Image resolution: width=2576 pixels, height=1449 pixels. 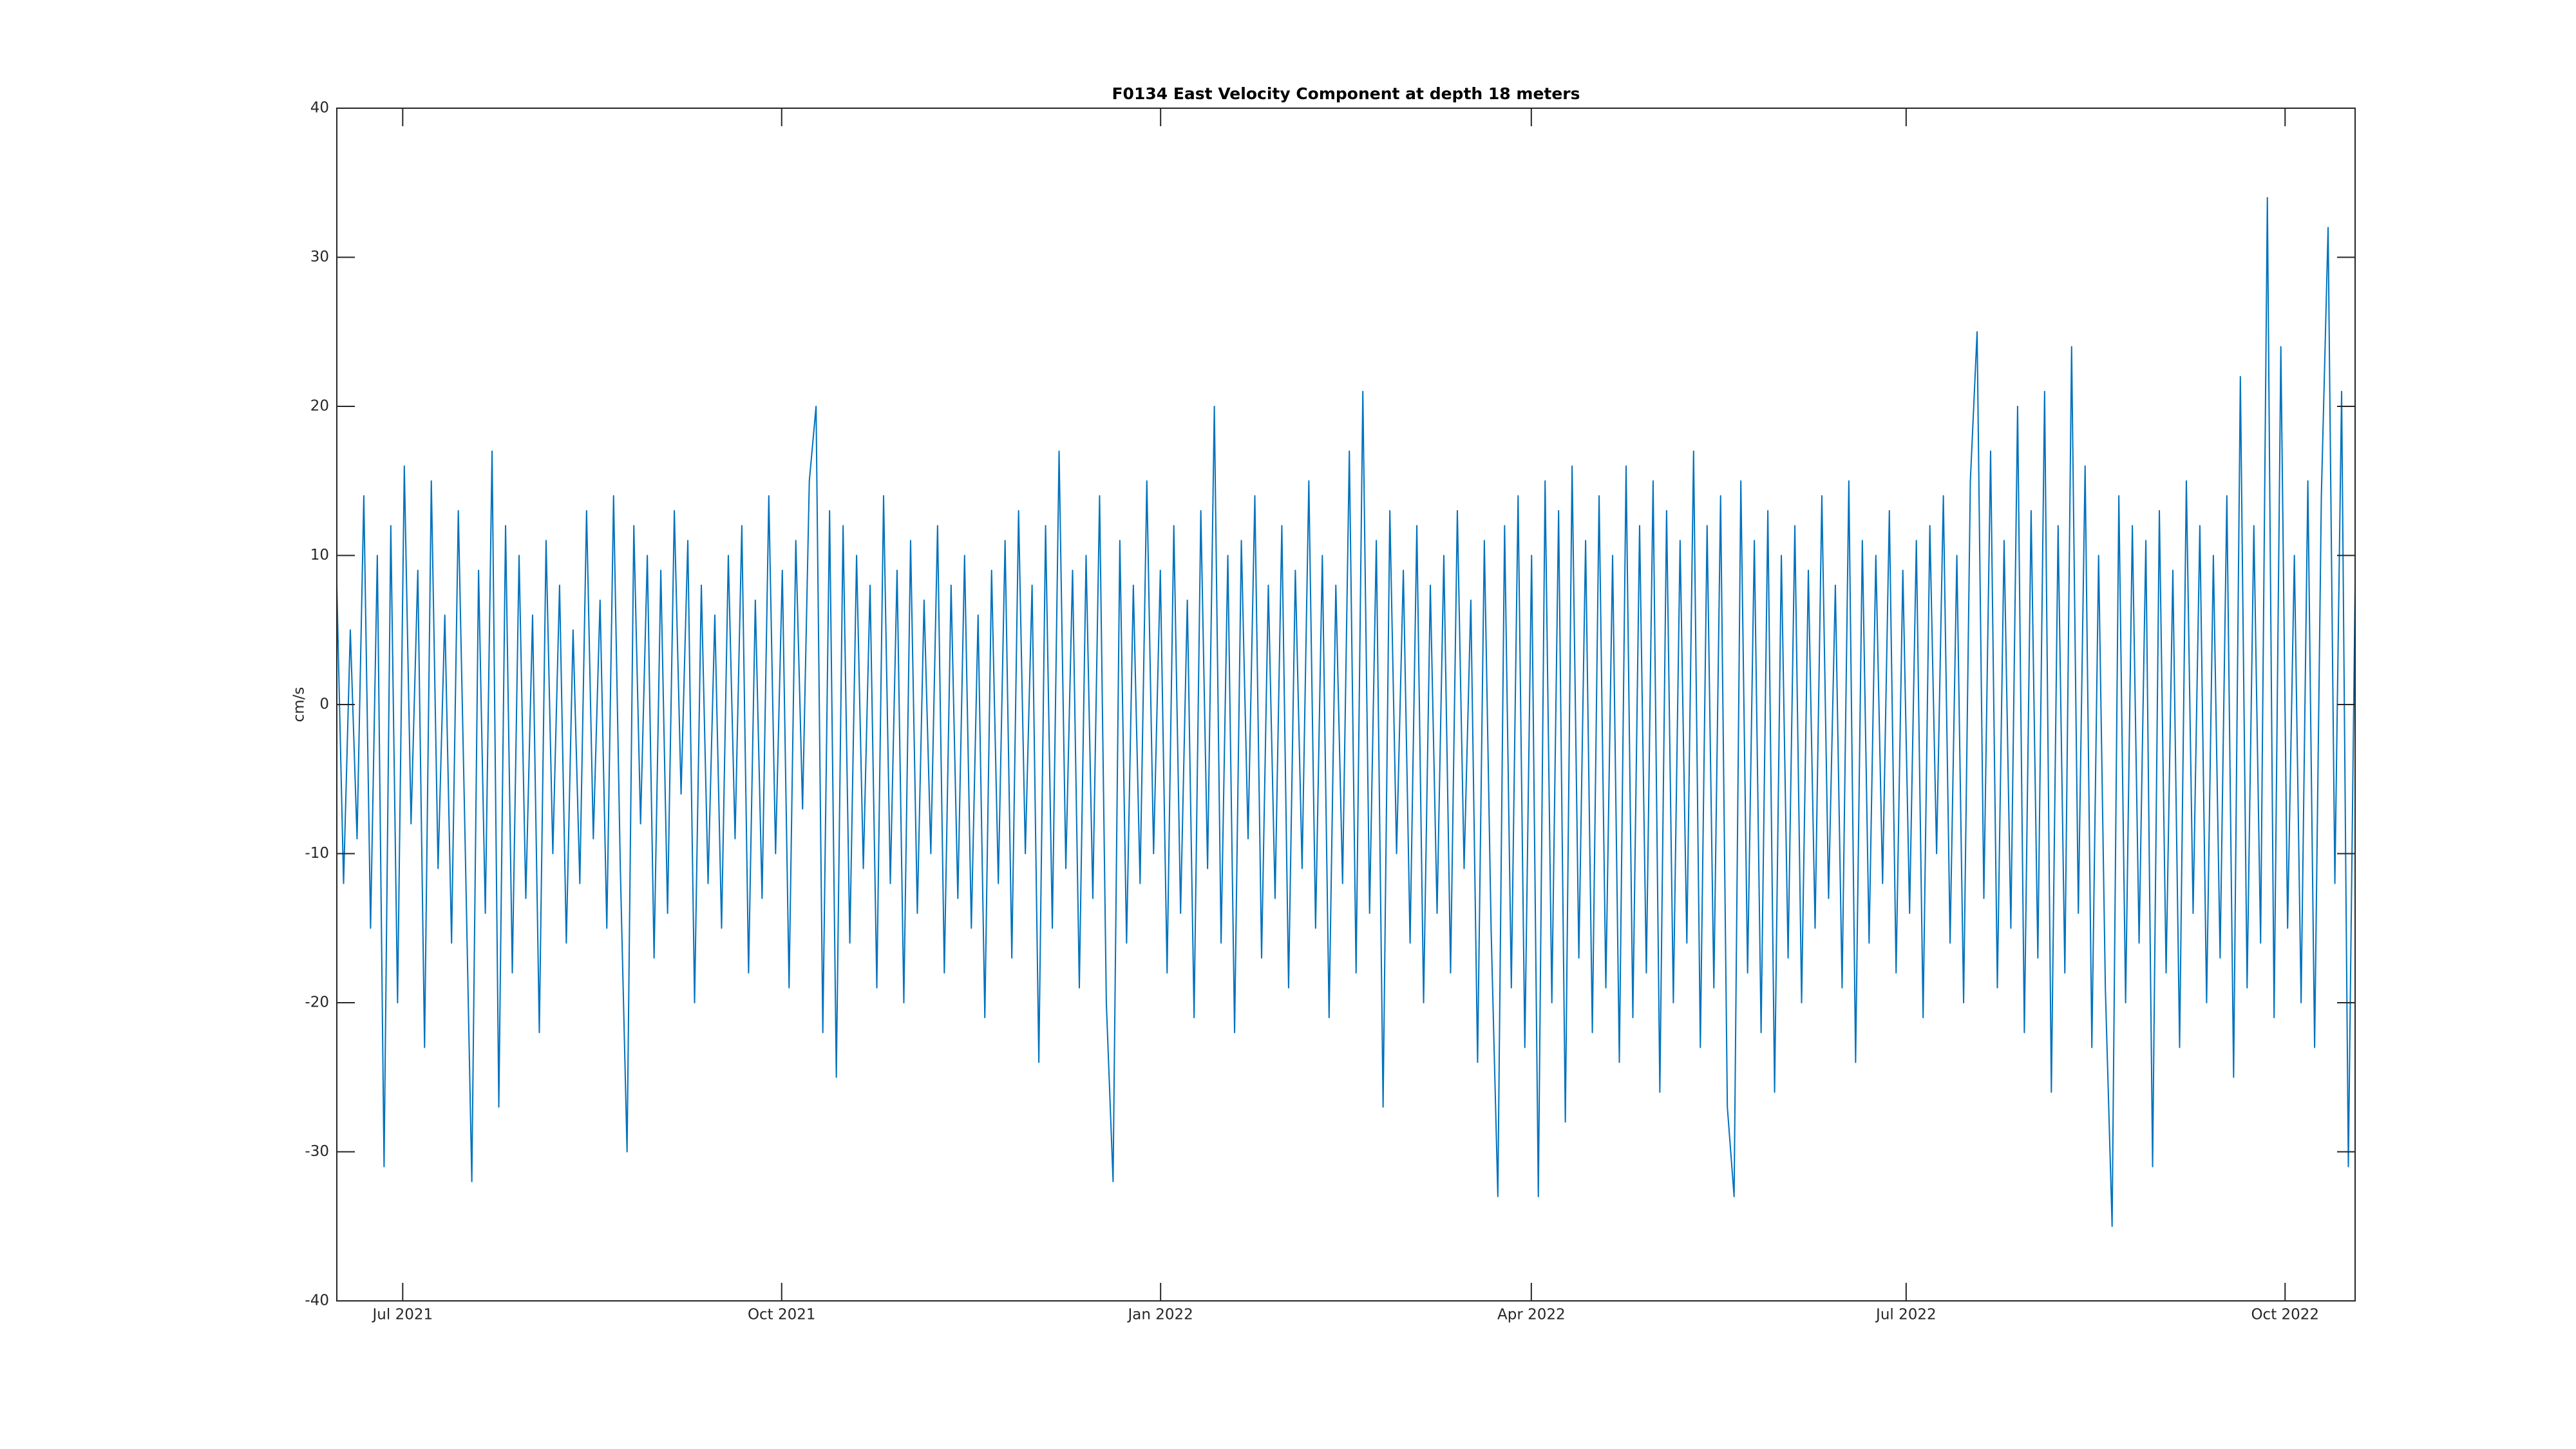 What do you see at coordinates (1160, 1315) in the screenshot?
I see `x-tick-label: Jan 2022` at bounding box center [1160, 1315].